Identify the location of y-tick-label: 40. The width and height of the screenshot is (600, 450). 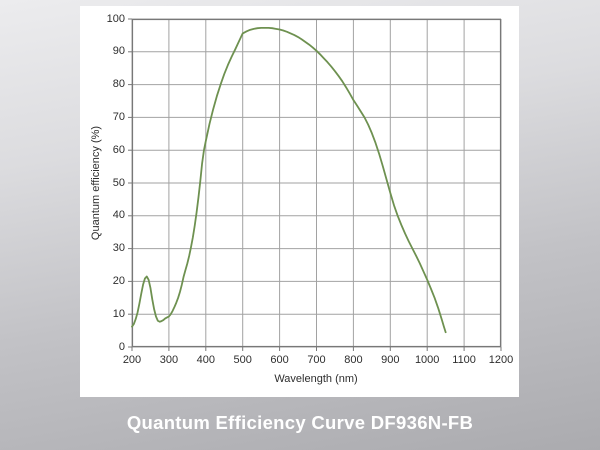
(118, 215).